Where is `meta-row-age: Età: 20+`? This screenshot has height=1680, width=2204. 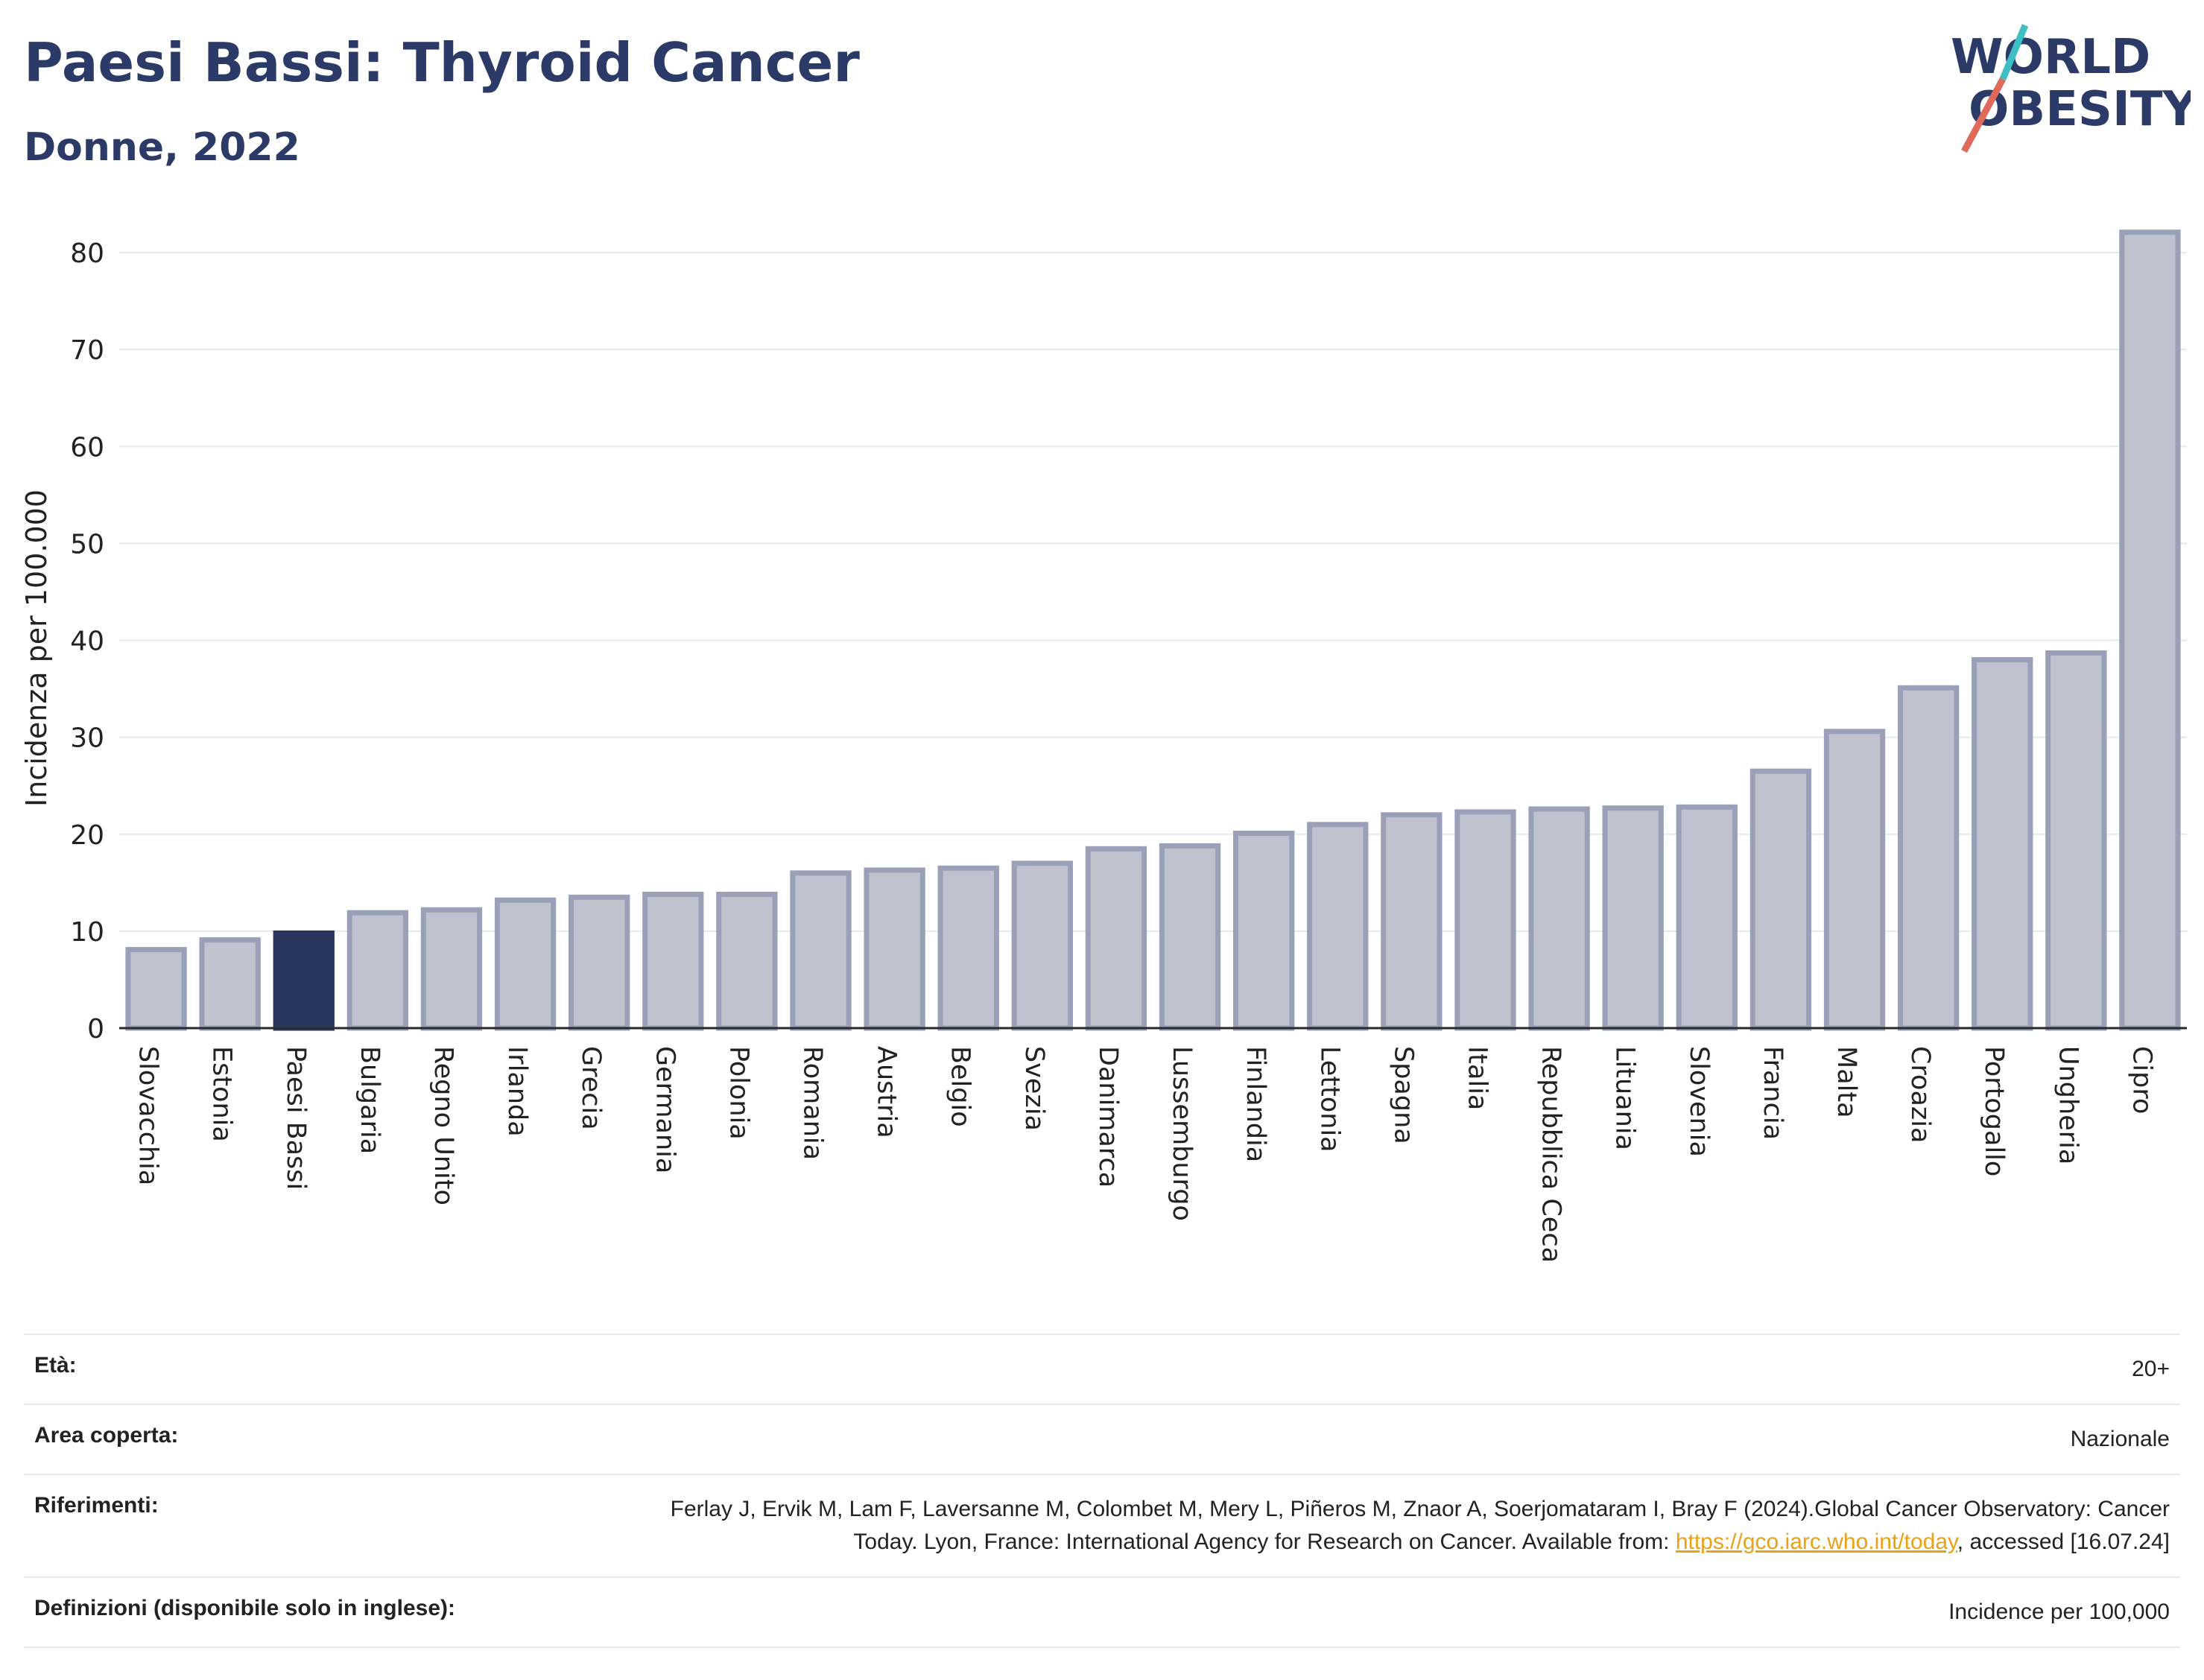 meta-row-age: Età: 20+ is located at coordinates (1102, 1369).